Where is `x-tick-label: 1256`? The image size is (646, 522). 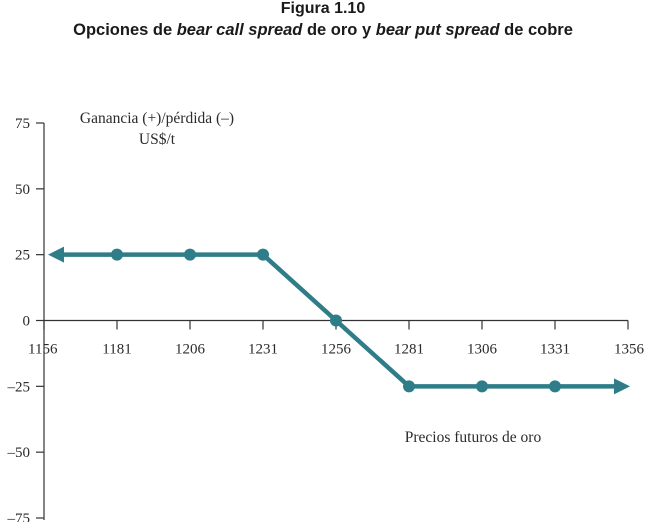
x-tick-label: 1256 is located at coordinates (336, 350).